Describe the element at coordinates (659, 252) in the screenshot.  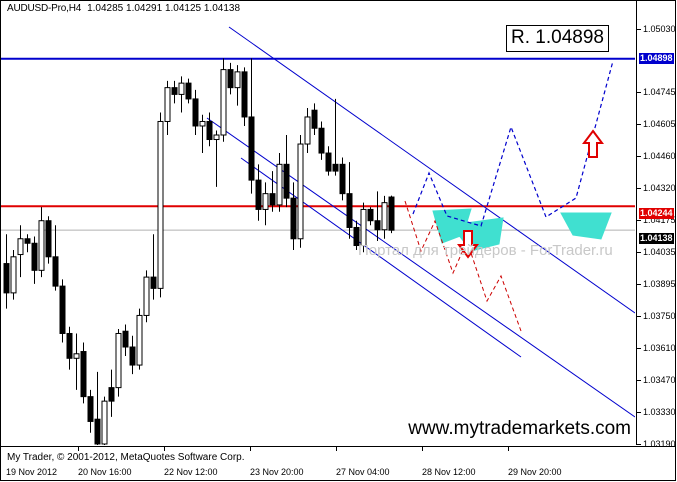
I see `price-tick-label: 1.04035` at that location.